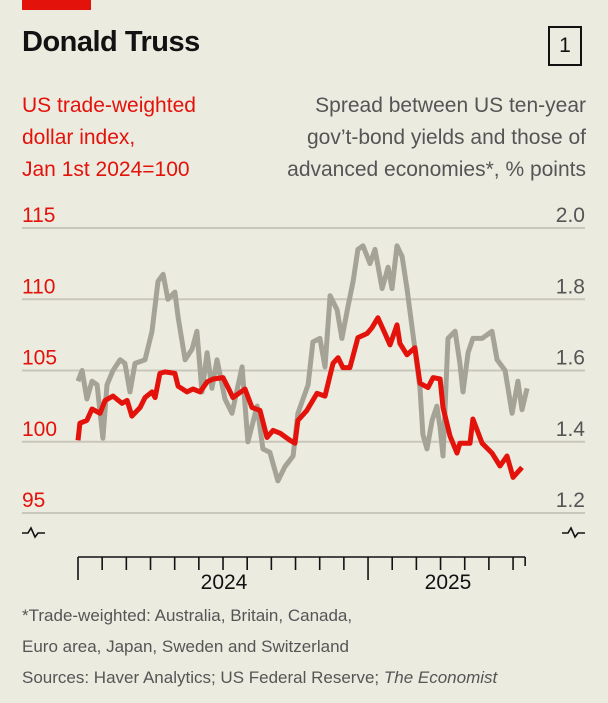 This screenshot has height=703, width=608. I want to click on right-y-tick-label: 1.2, so click(570, 500).